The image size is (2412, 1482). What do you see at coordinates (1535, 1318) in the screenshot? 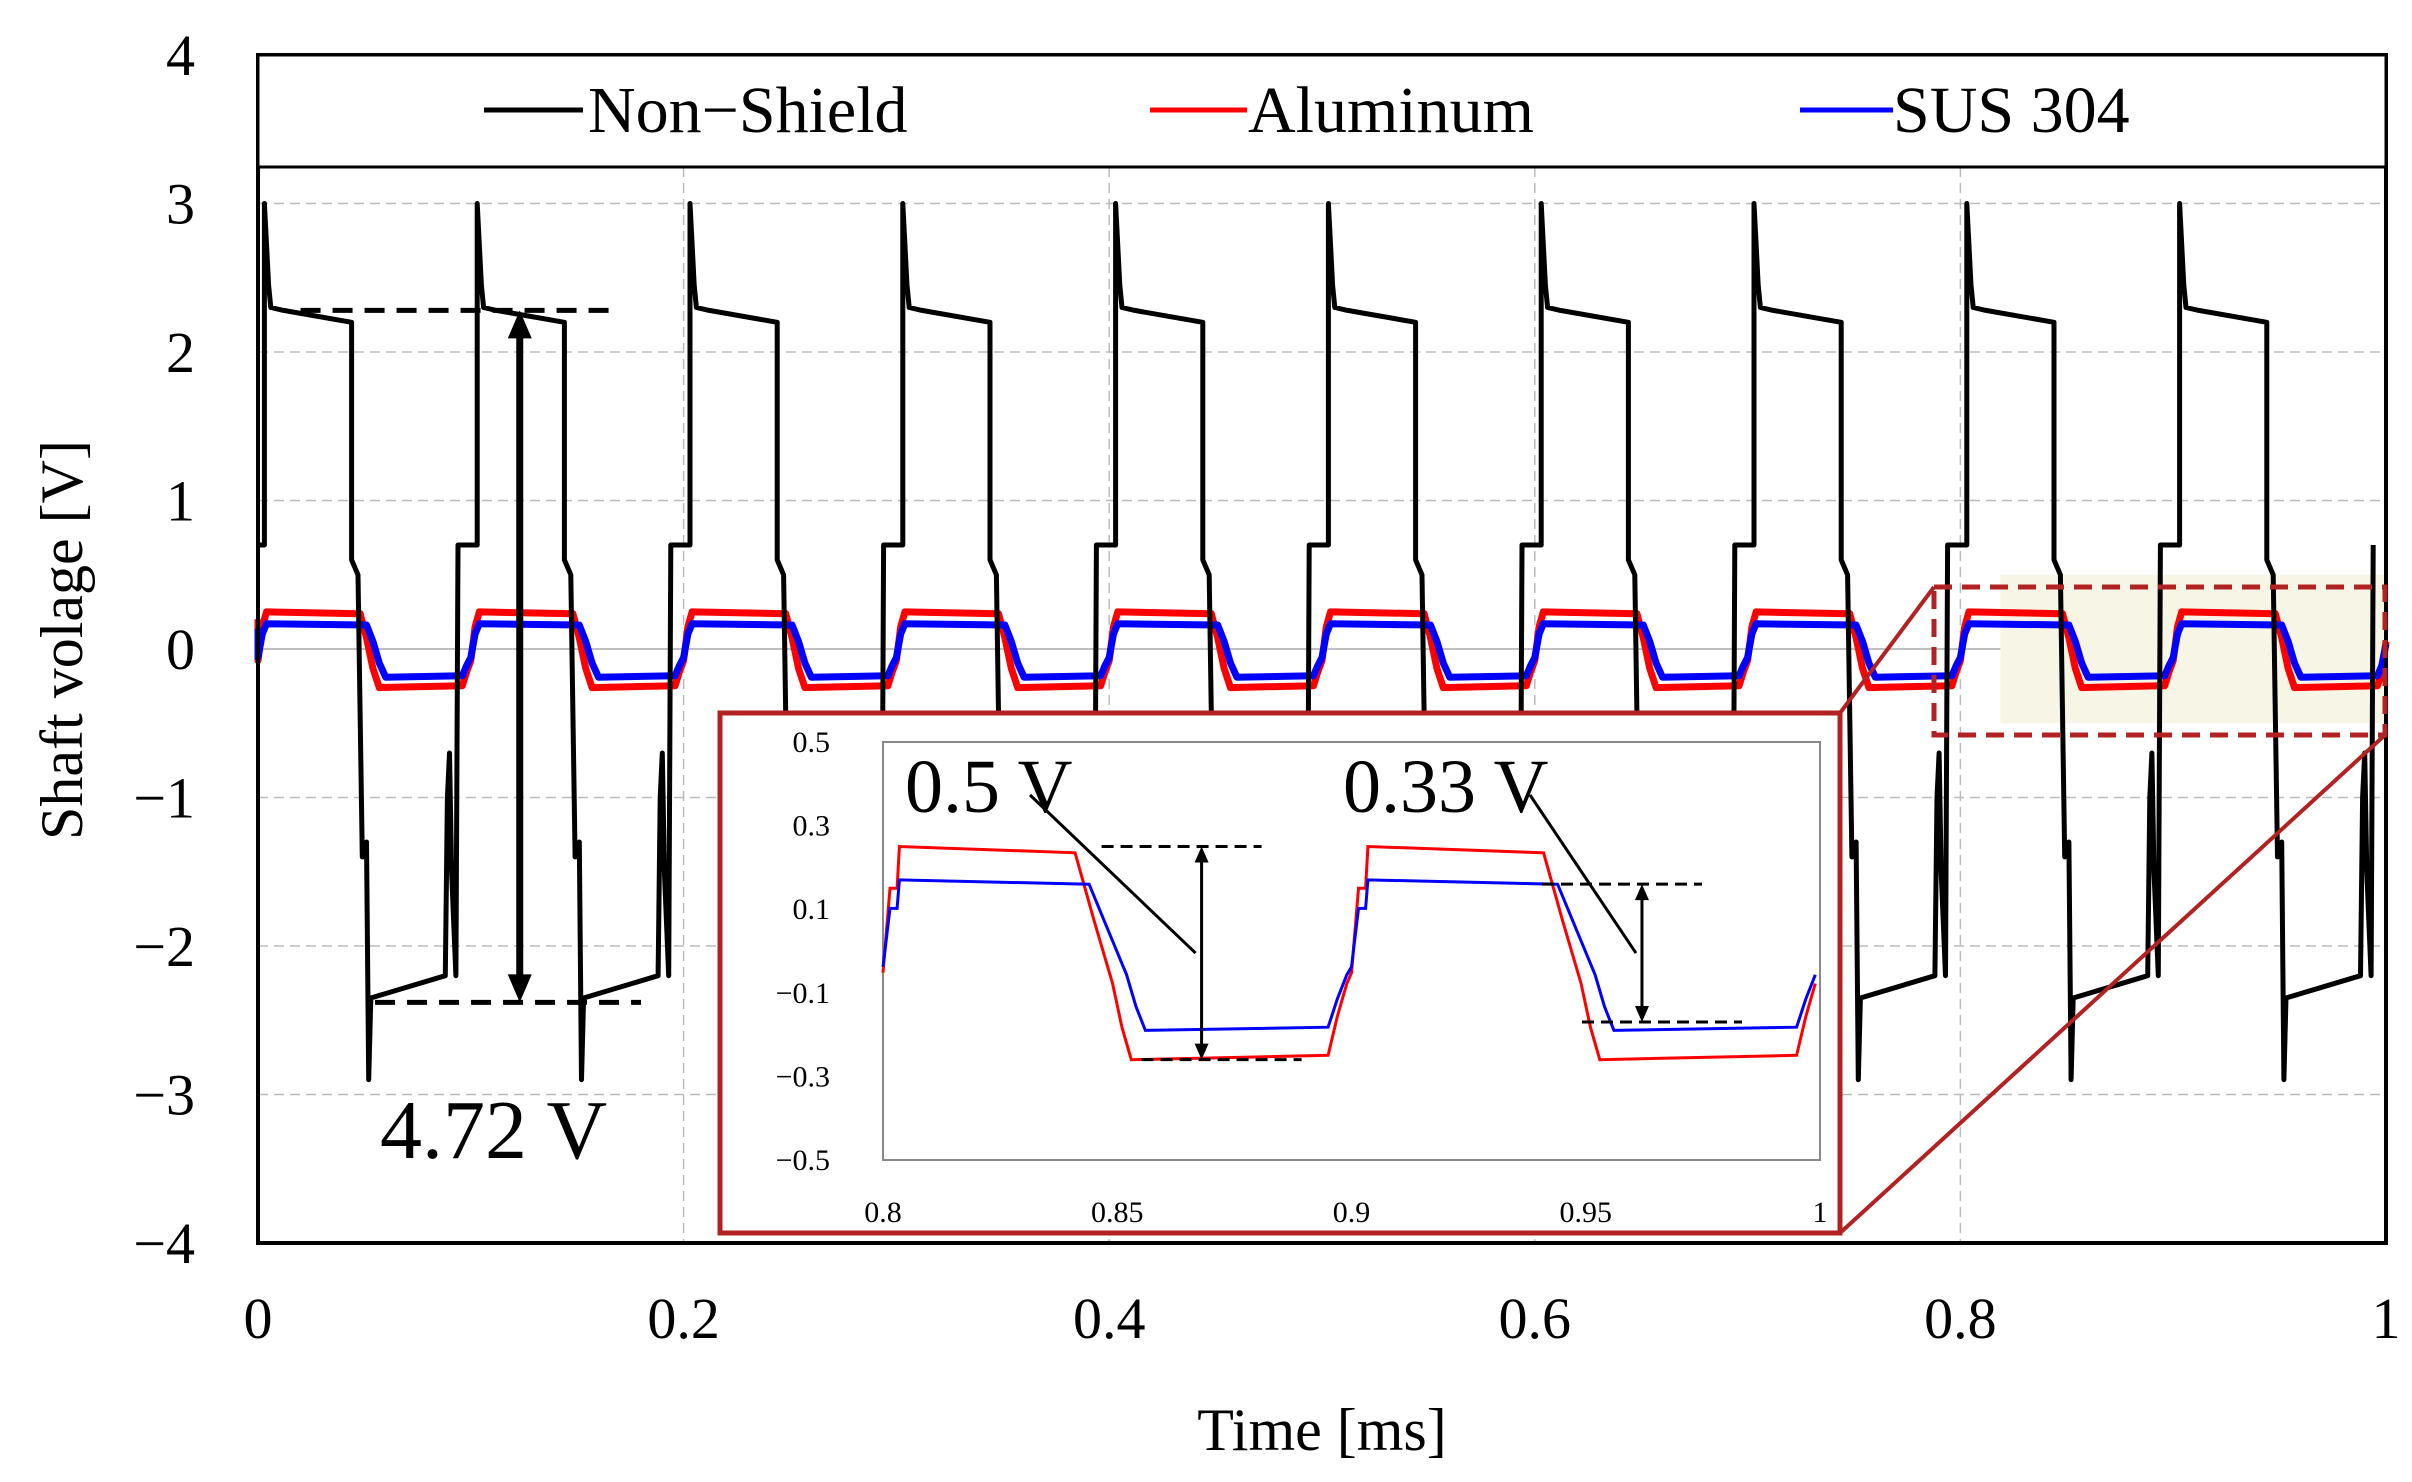
I see `x-tick-label: 0.6` at bounding box center [1535, 1318].